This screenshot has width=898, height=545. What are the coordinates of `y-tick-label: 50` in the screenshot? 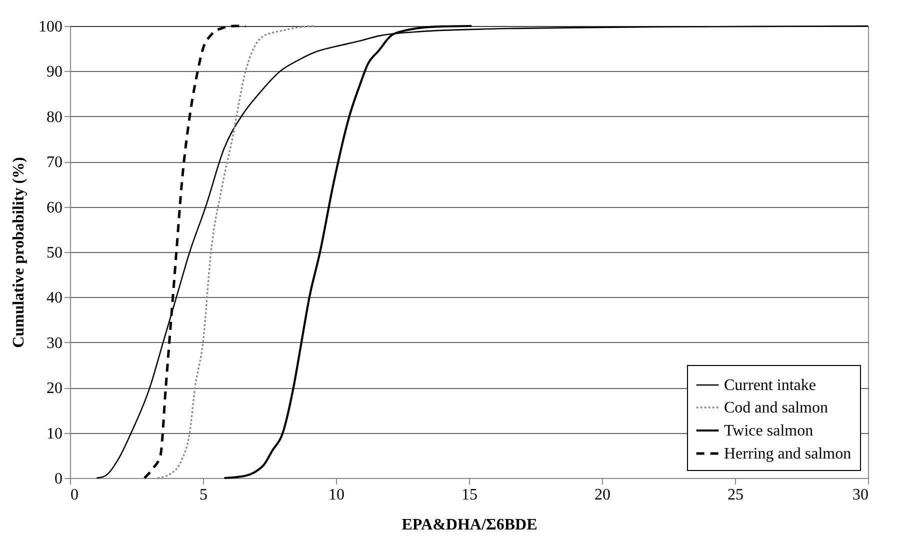 It's located at (54, 253).